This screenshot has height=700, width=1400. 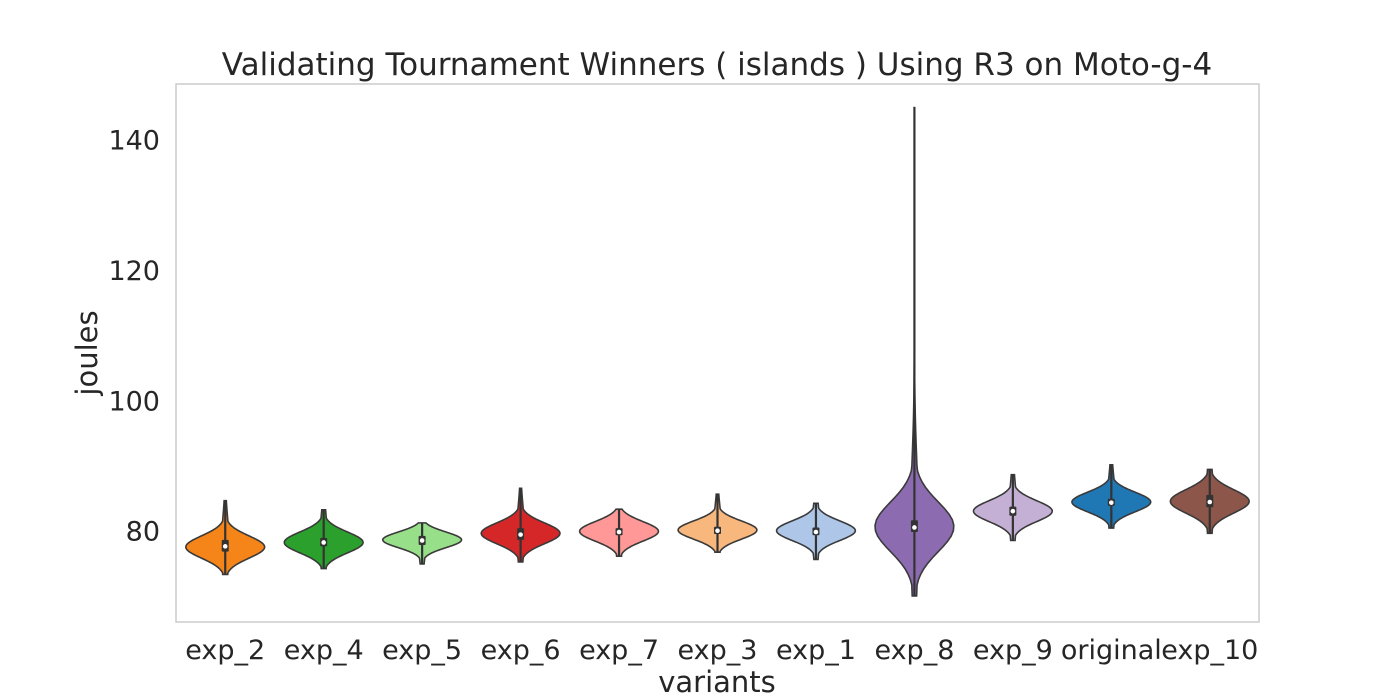 I want to click on x-tick-label: exp_8, so click(x=914, y=650).